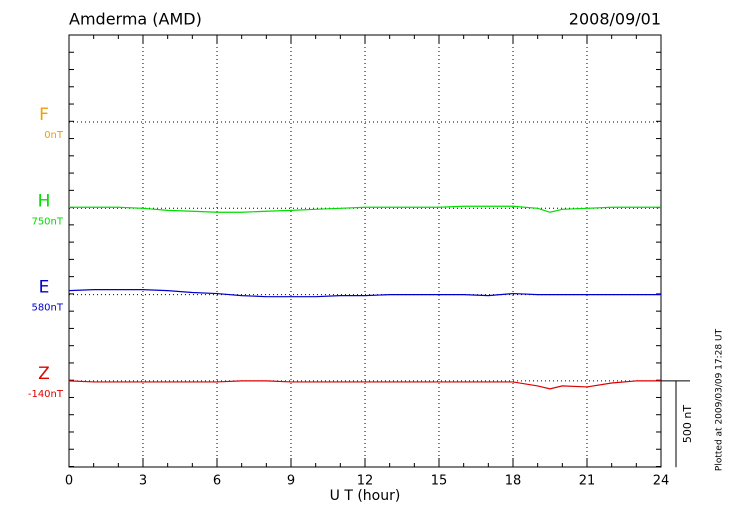 This screenshot has width=730, height=524. Describe the element at coordinates (143, 481) in the screenshot. I see `x-tick-label: 3` at that location.